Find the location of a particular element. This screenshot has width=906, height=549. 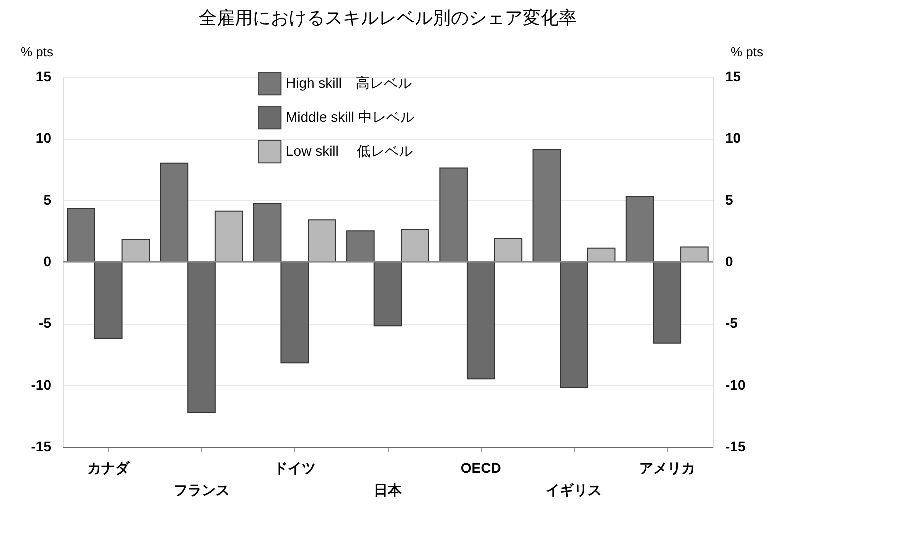

y-tick-label: 10 is located at coordinates (44, 138).